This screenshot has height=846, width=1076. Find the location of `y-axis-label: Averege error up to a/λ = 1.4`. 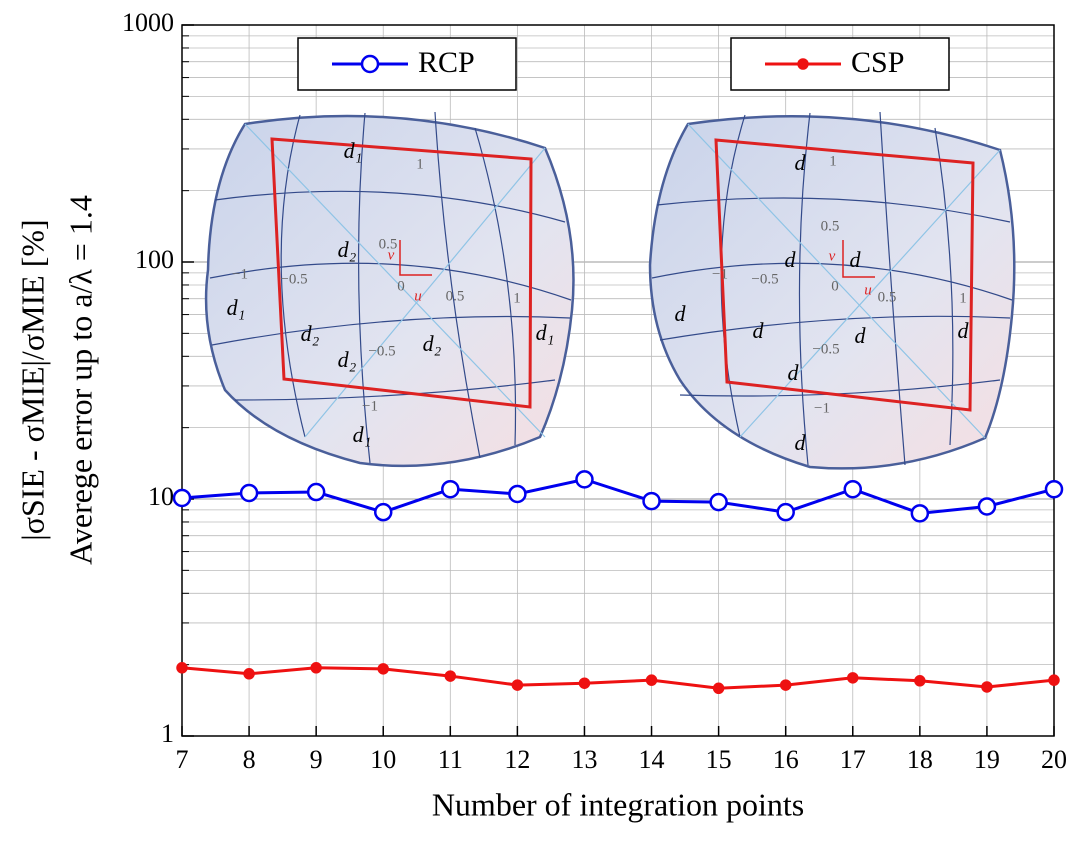

y-axis-label: Averege error up to a/λ = 1.4 is located at coordinates (80, 380).